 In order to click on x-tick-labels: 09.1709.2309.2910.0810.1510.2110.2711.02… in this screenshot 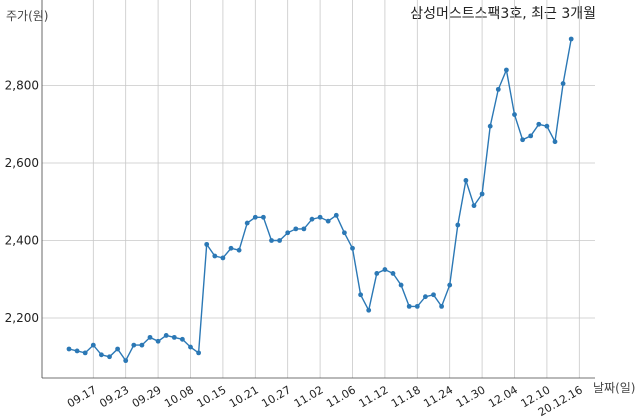, I will do `click(325, 401)`.